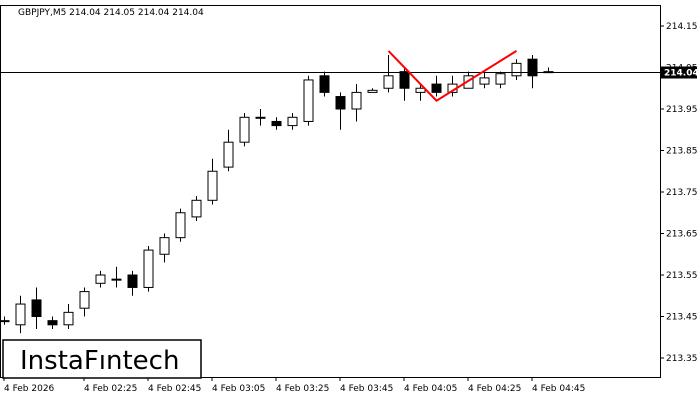 This screenshot has width=700, height=400. I want to click on chart-title: GBPJPY,M5 214.04 214.05 214.04 214.04, so click(111, 13).